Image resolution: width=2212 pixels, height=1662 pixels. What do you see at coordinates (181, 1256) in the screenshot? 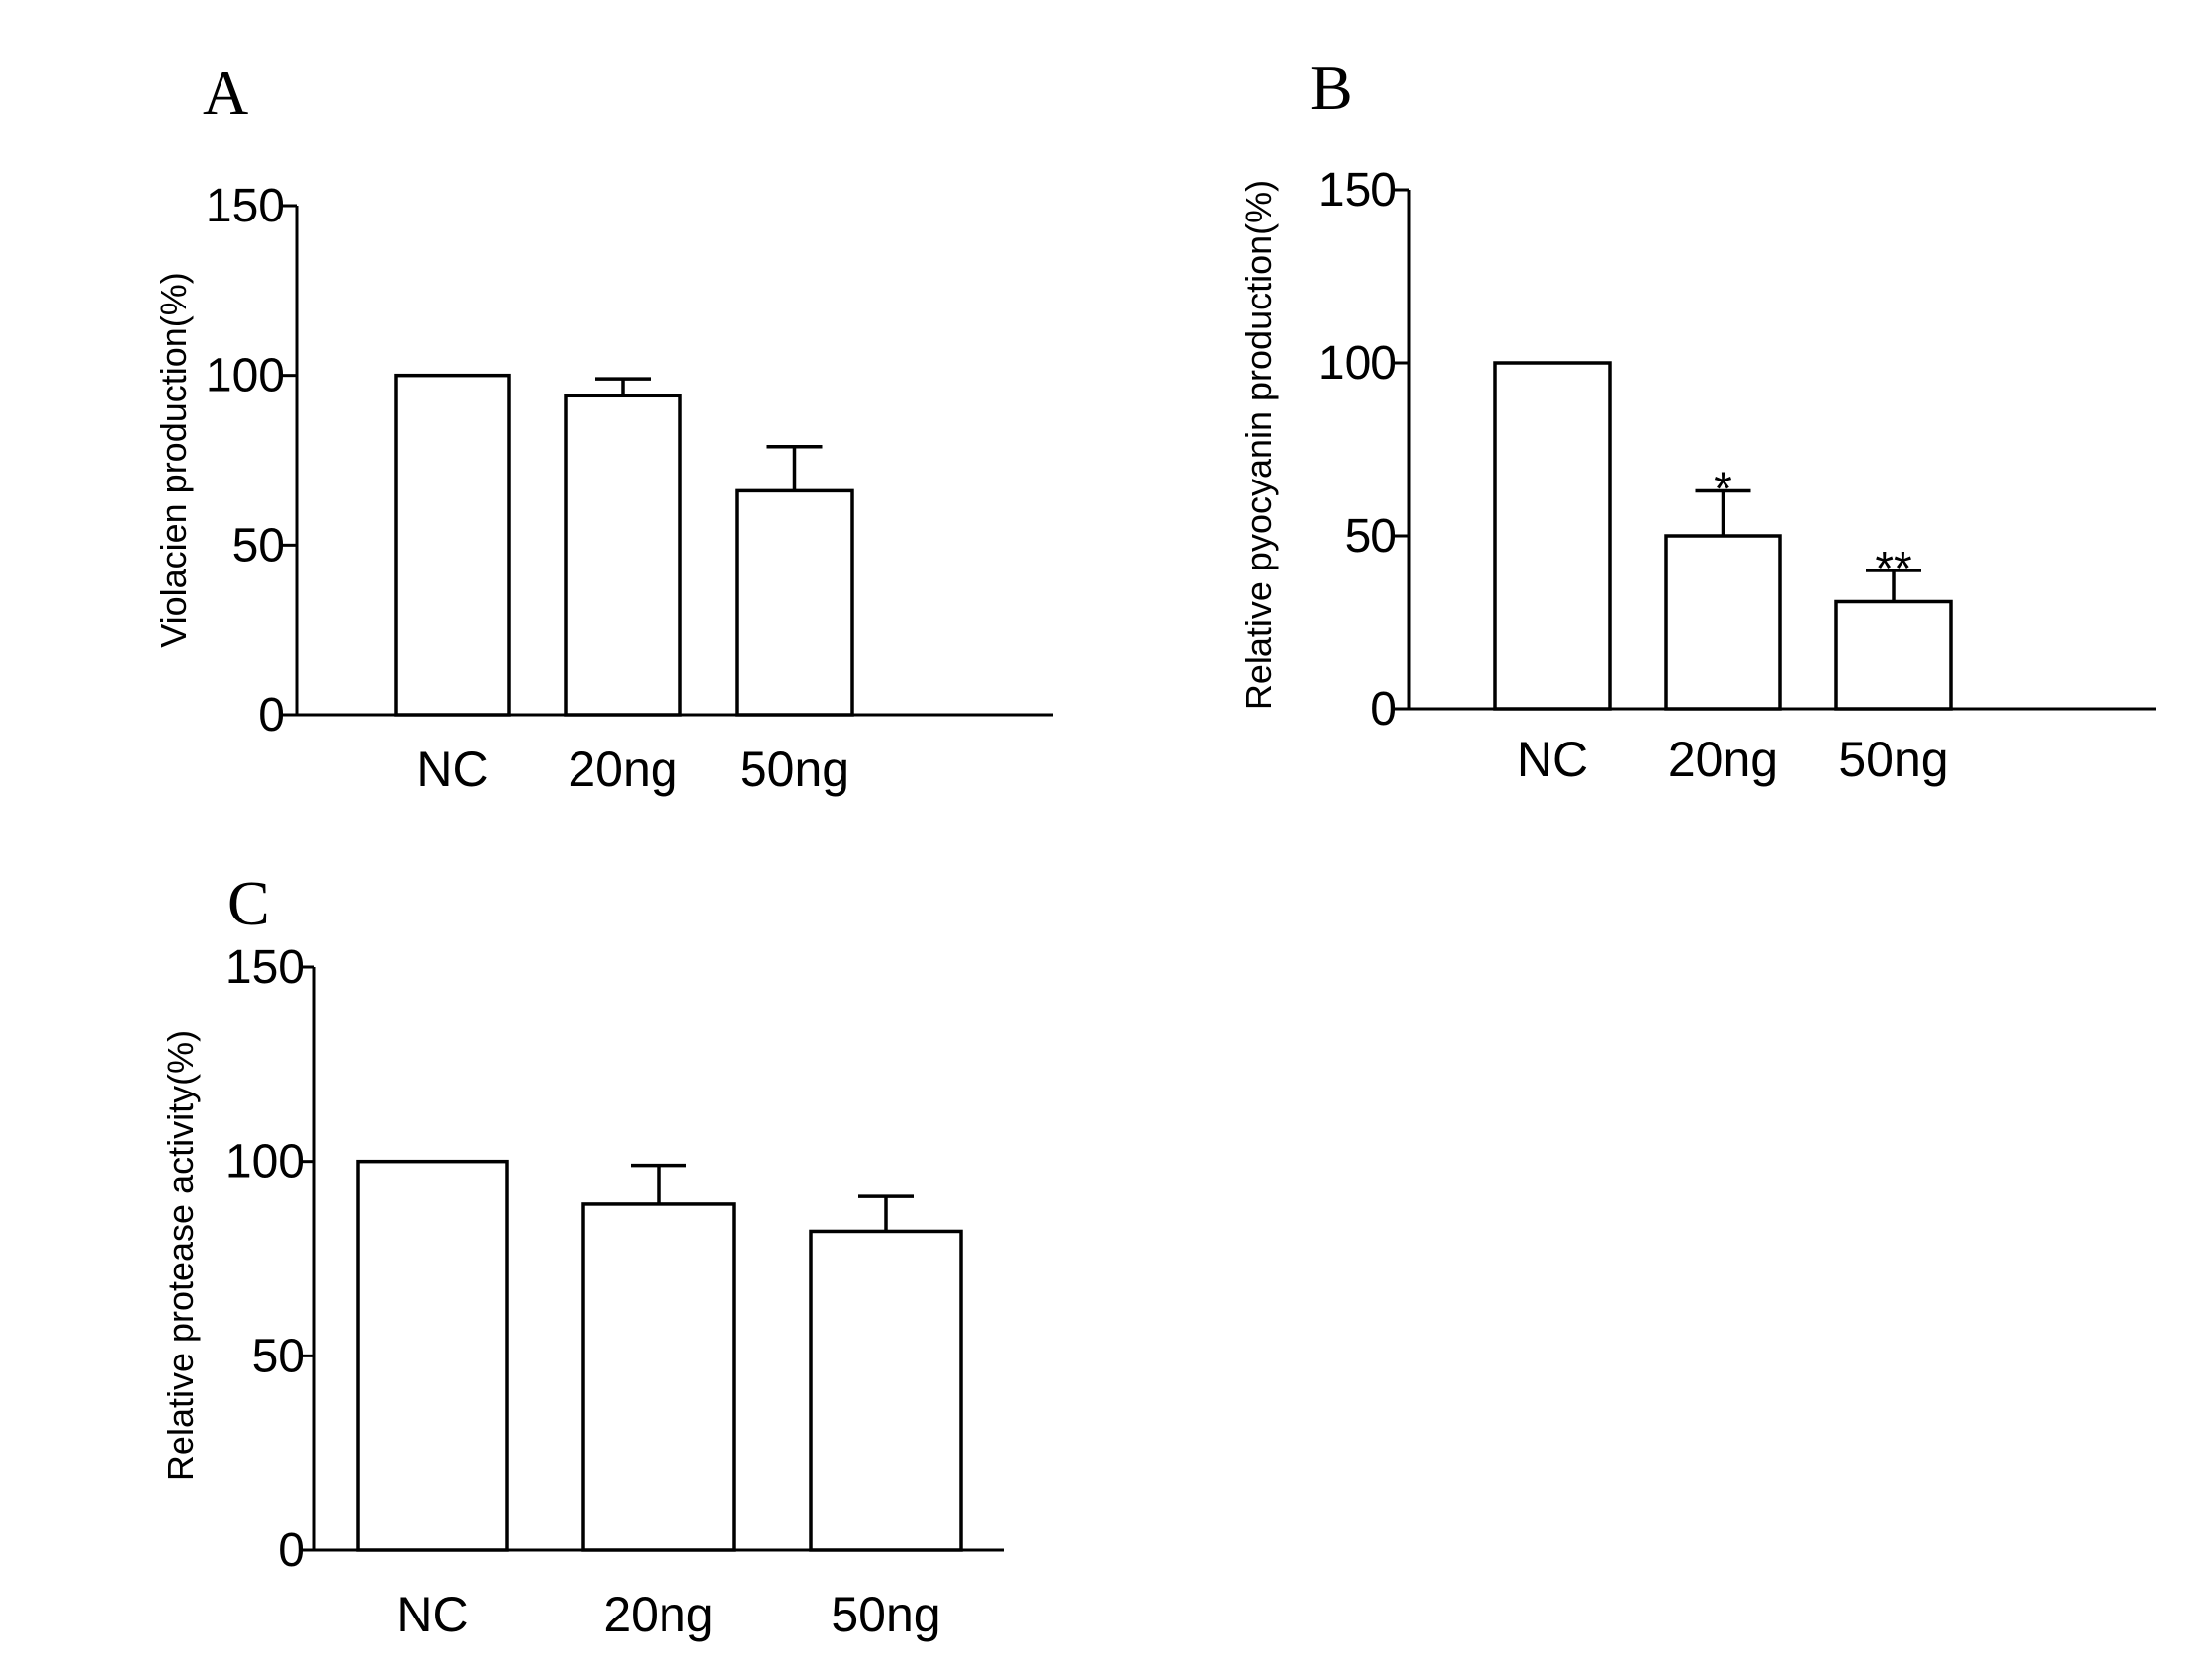
I see `panel-c-y-axis-title: Relative protease activity(%)` at bounding box center [181, 1256].